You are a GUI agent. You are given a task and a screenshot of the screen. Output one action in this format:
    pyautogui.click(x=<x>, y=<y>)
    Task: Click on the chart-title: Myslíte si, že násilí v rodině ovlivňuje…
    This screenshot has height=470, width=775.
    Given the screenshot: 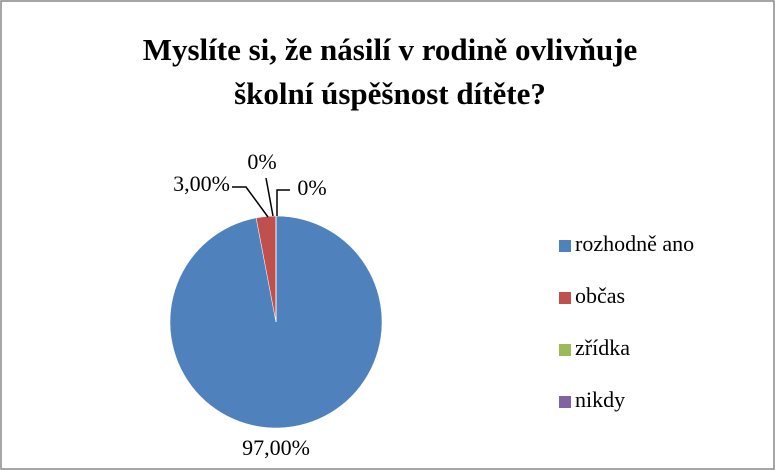 What is the action you would take?
    pyautogui.click(x=390, y=71)
    